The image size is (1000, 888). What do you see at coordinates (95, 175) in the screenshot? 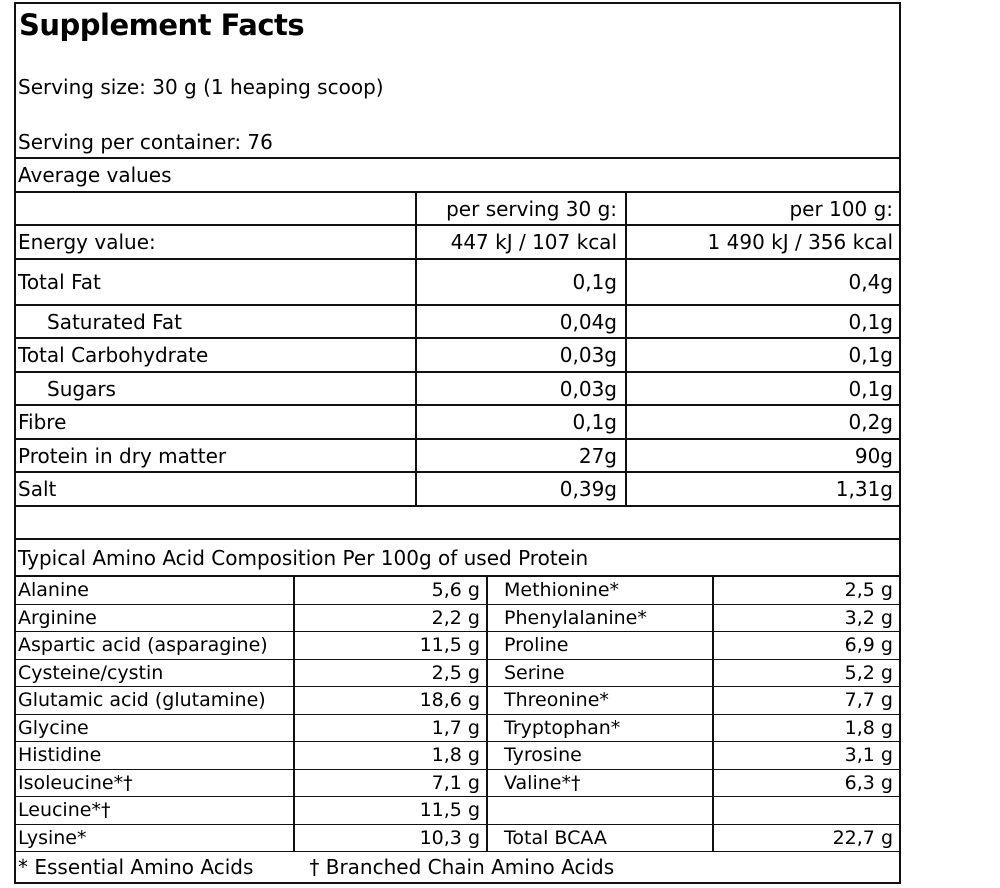
I see `average-values-label: Average values` at bounding box center [95, 175].